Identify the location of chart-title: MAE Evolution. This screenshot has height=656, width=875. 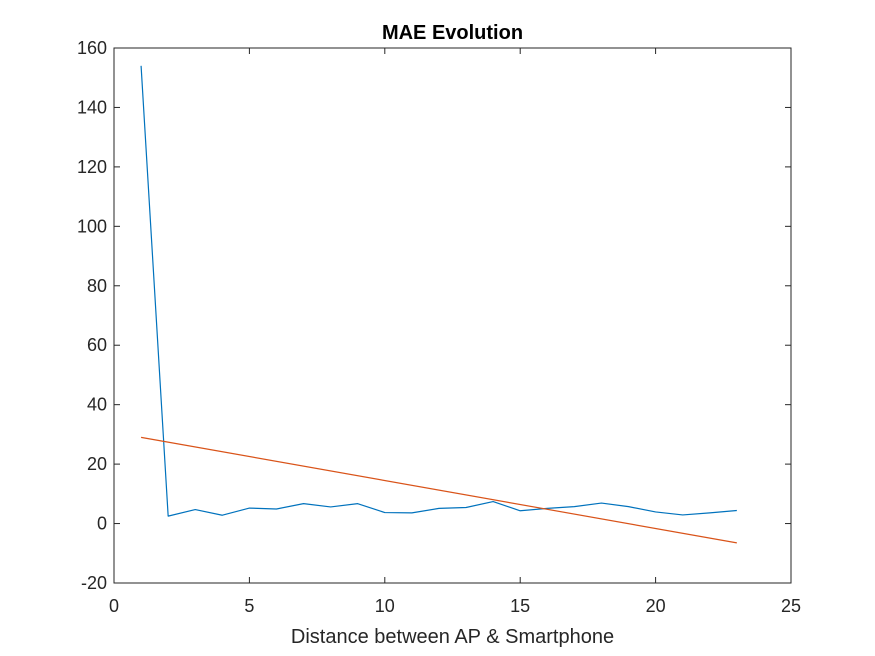
(452, 33).